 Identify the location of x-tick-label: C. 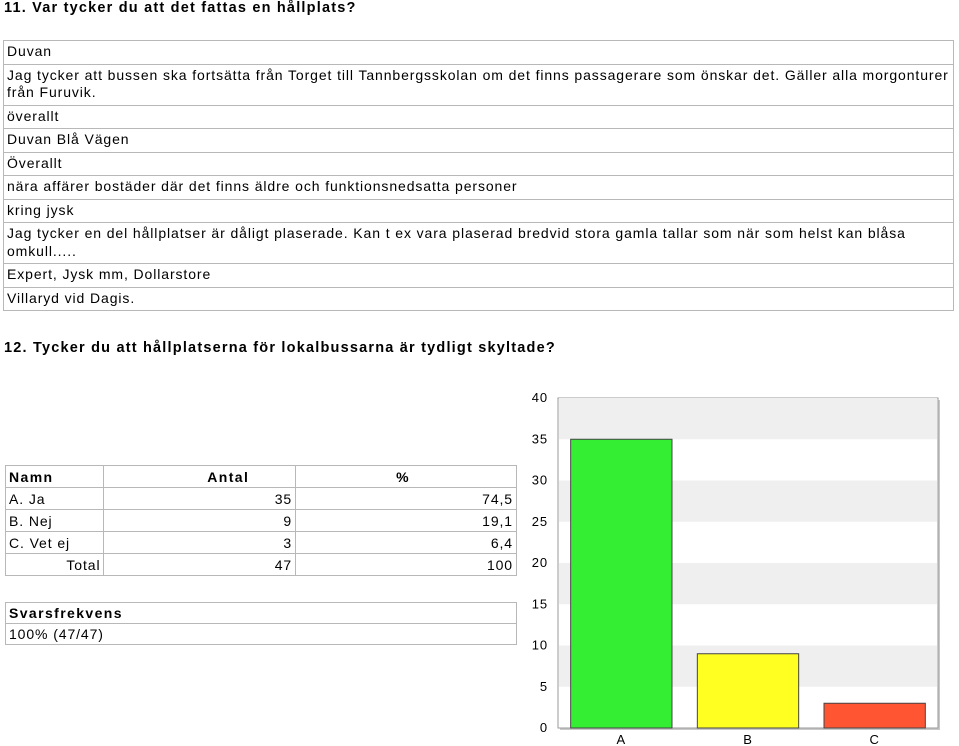
(875, 739).